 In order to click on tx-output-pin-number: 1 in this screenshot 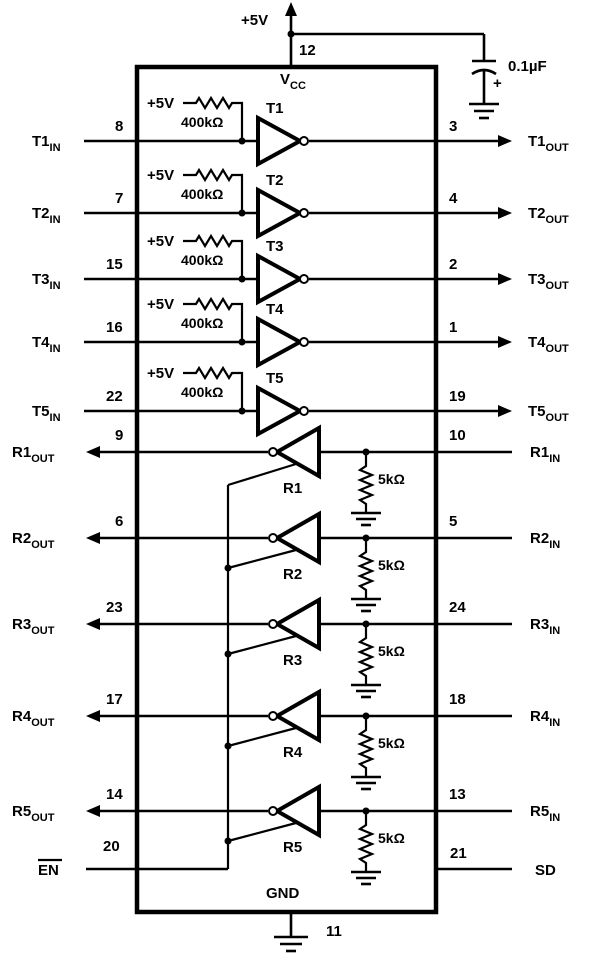, I will do `click(453, 327)`.